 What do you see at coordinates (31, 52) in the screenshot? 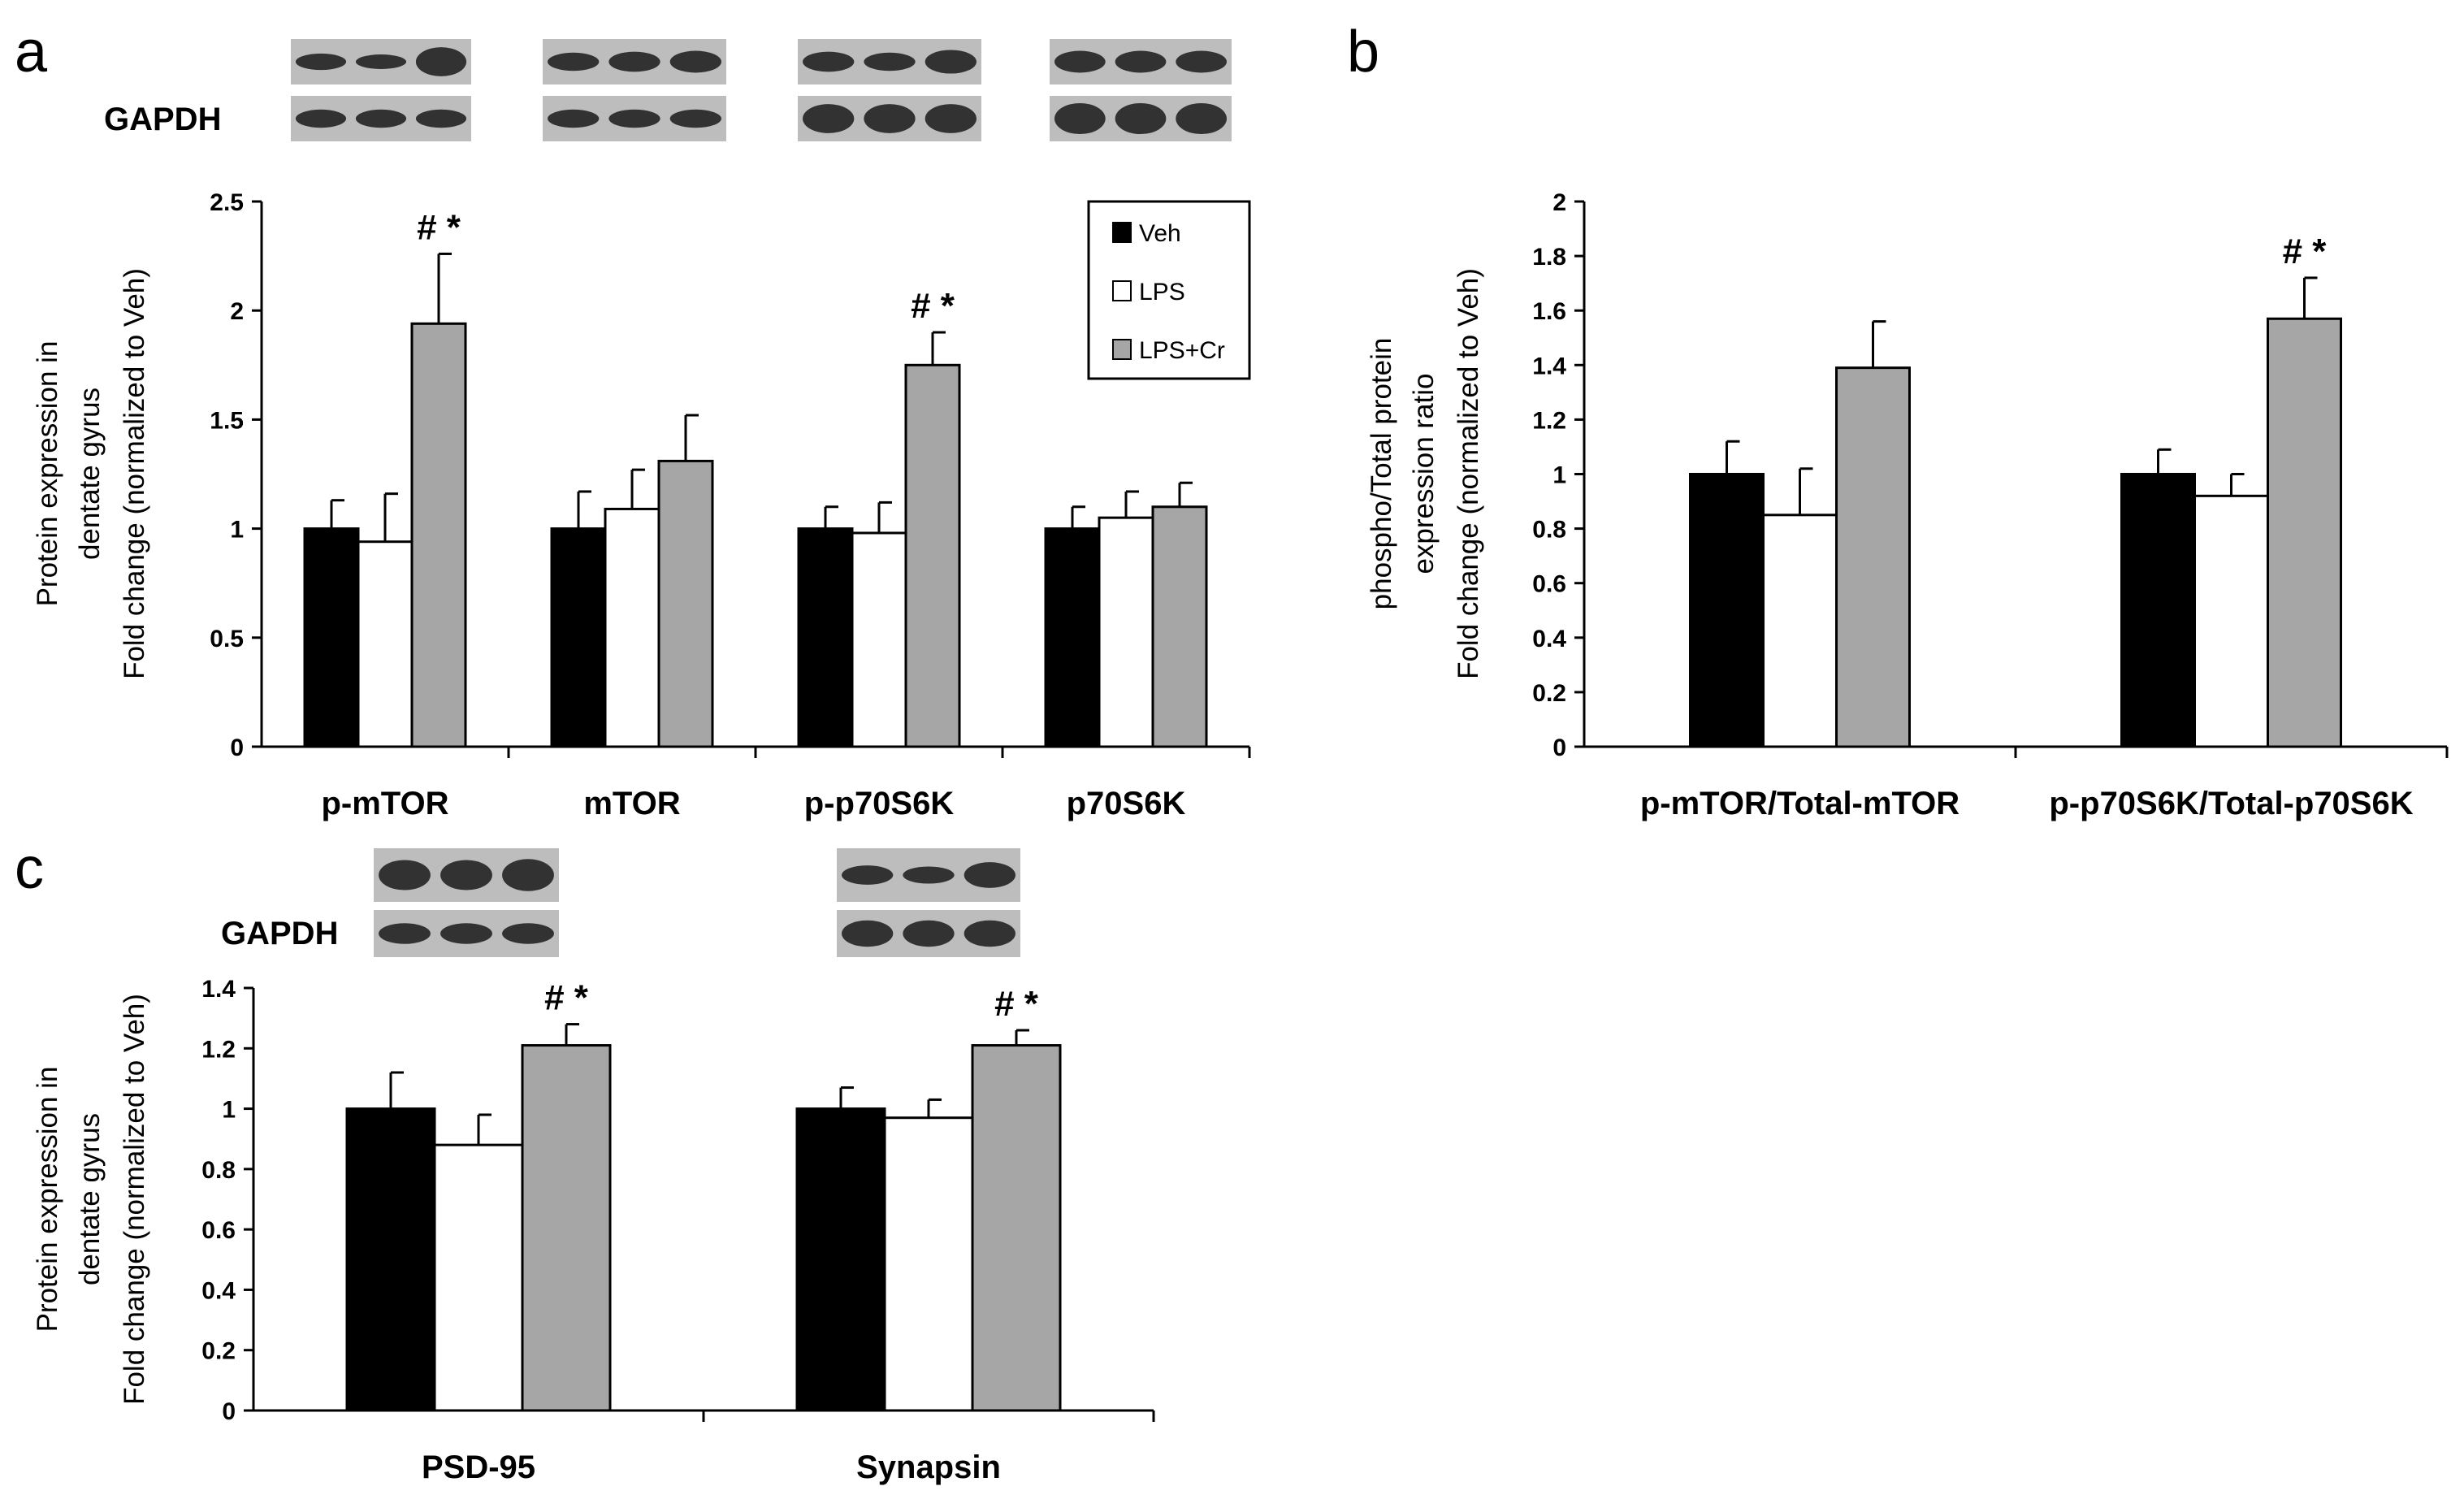
I see `panel-letter: a` at bounding box center [31, 52].